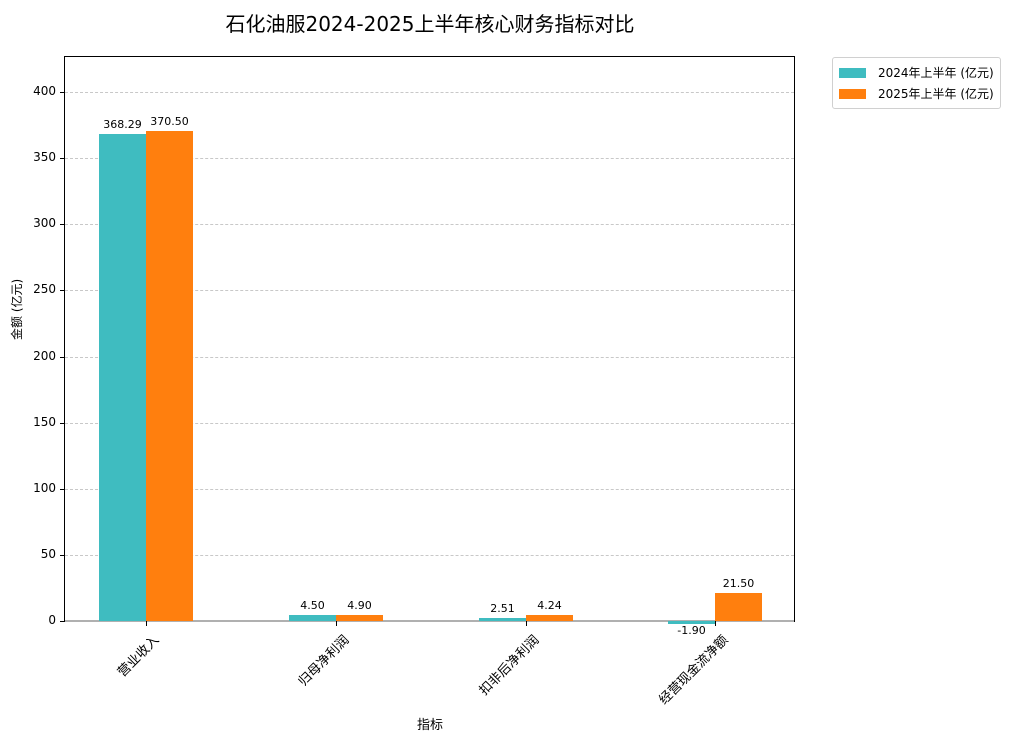  What do you see at coordinates (852, 93) in the screenshot?
I see `legend-swatch-2025` at bounding box center [852, 93].